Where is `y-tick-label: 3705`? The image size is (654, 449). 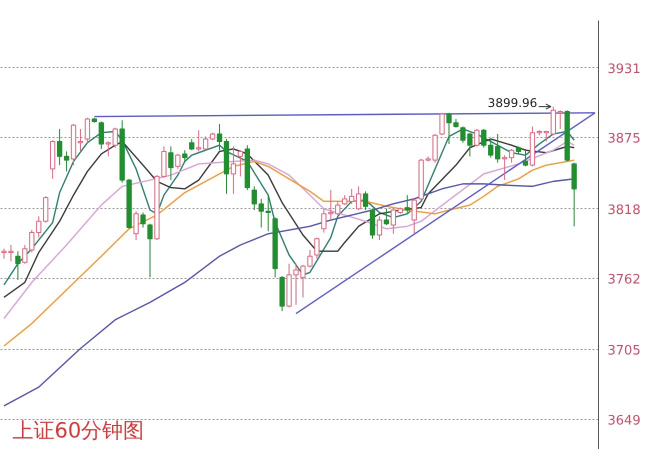
y-tick-label: 3705 is located at coordinates (624, 351).